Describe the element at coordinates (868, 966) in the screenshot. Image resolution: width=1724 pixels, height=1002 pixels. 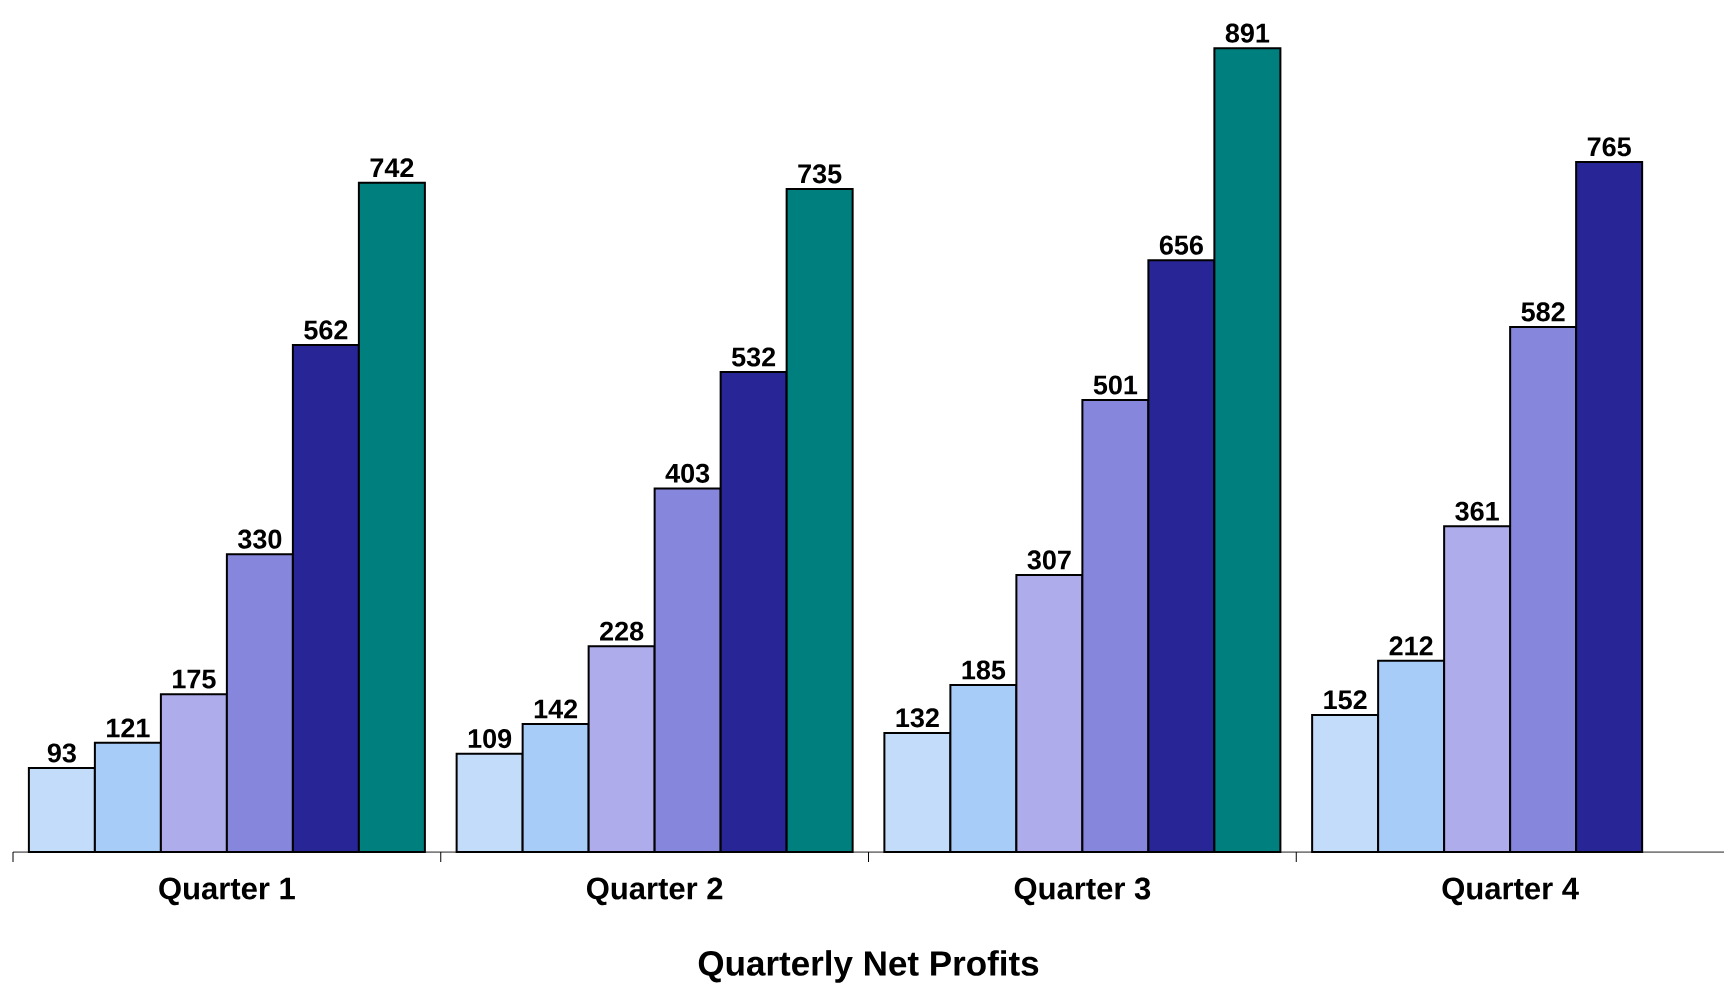
I see `x-axis-title: Quarterly Net Profits` at that location.